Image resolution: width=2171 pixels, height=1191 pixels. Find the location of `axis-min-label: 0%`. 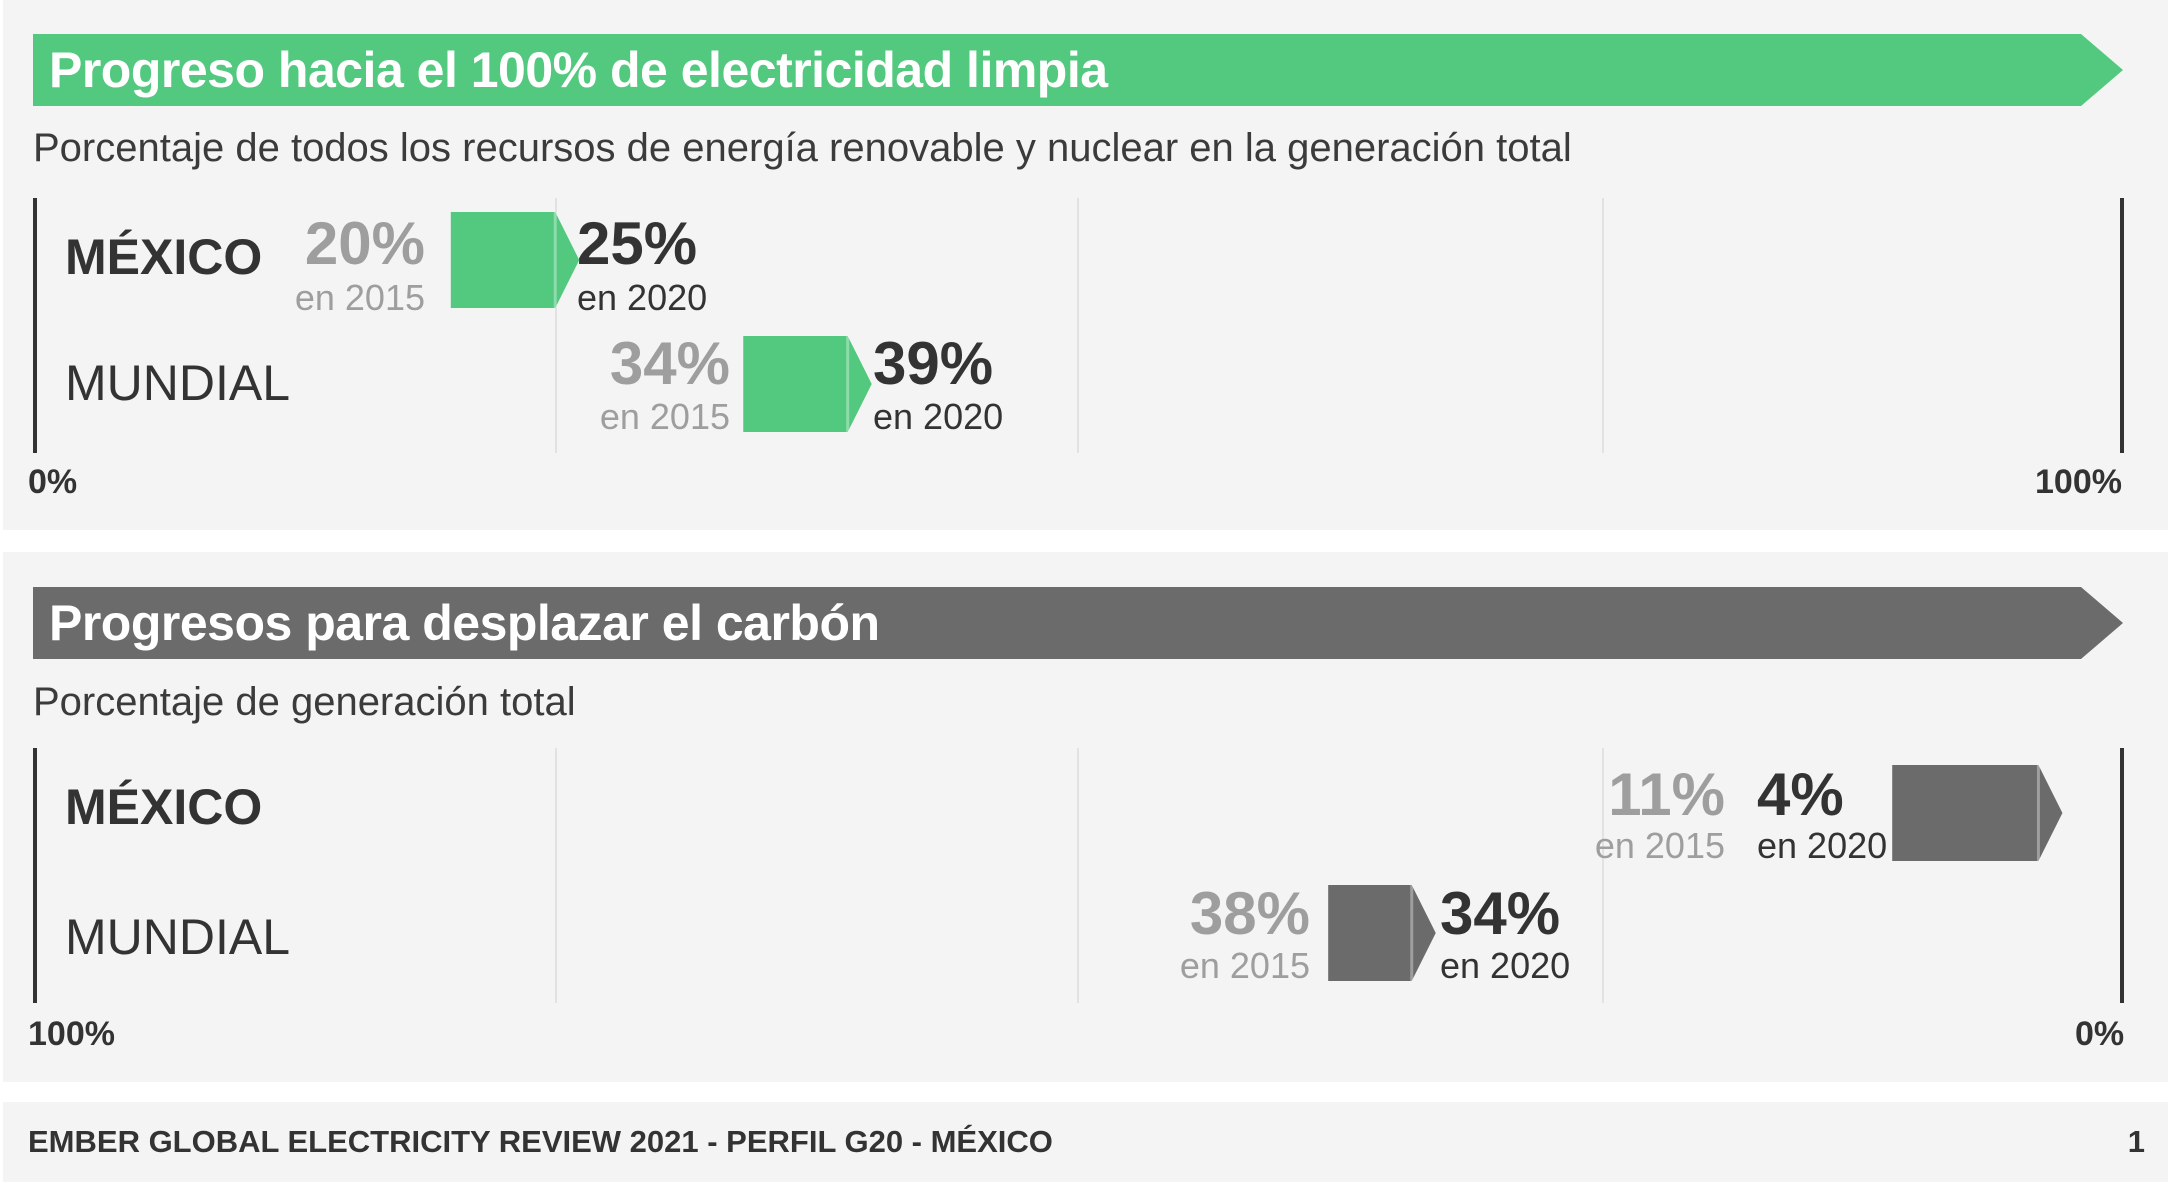

axis-min-label: 0% is located at coordinates (53, 482).